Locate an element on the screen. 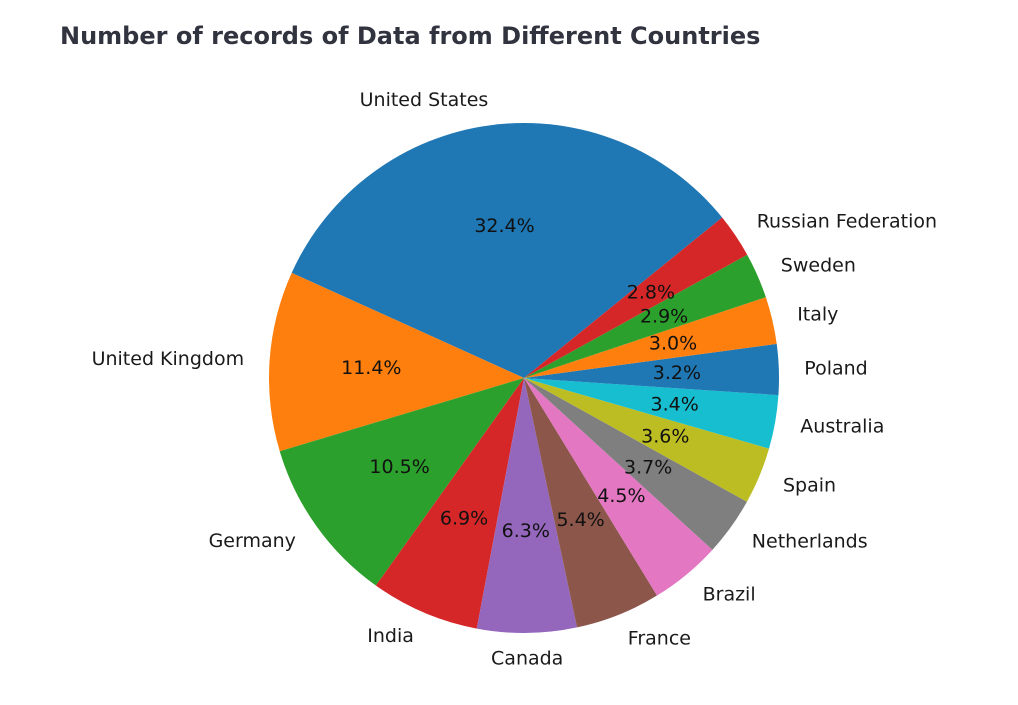  pie-slice-canada is located at coordinates (527, 506).